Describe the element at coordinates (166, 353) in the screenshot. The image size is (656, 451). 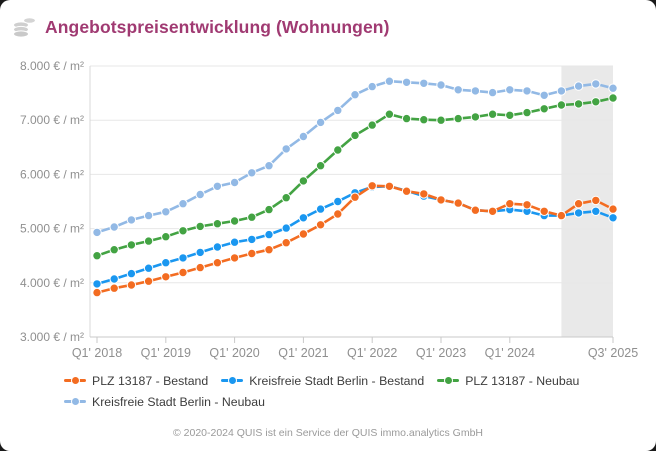
I see `x-axis-label: Q1' 2019` at that location.